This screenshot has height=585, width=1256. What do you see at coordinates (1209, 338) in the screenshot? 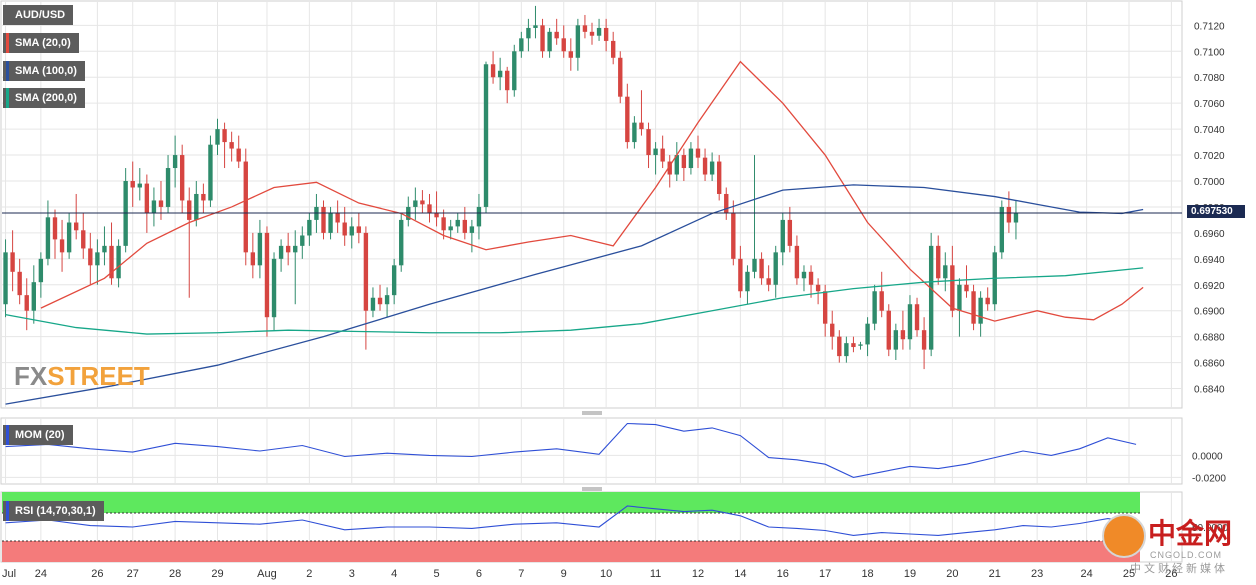
I see `y-tick-label: 0.6880` at bounding box center [1209, 338].